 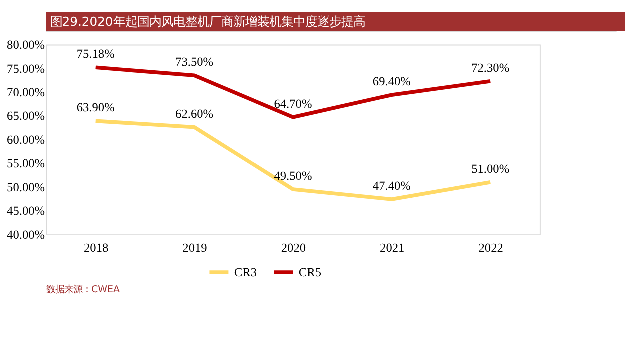 What do you see at coordinates (95, 54) in the screenshot?
I see `data-label: 75.18%` at bounding box center [95, 54].